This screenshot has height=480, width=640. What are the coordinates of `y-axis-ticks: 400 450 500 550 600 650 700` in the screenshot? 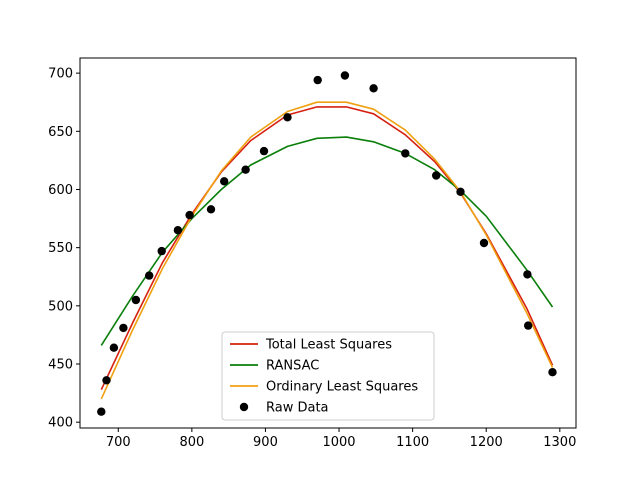 It's located at (64, 249).